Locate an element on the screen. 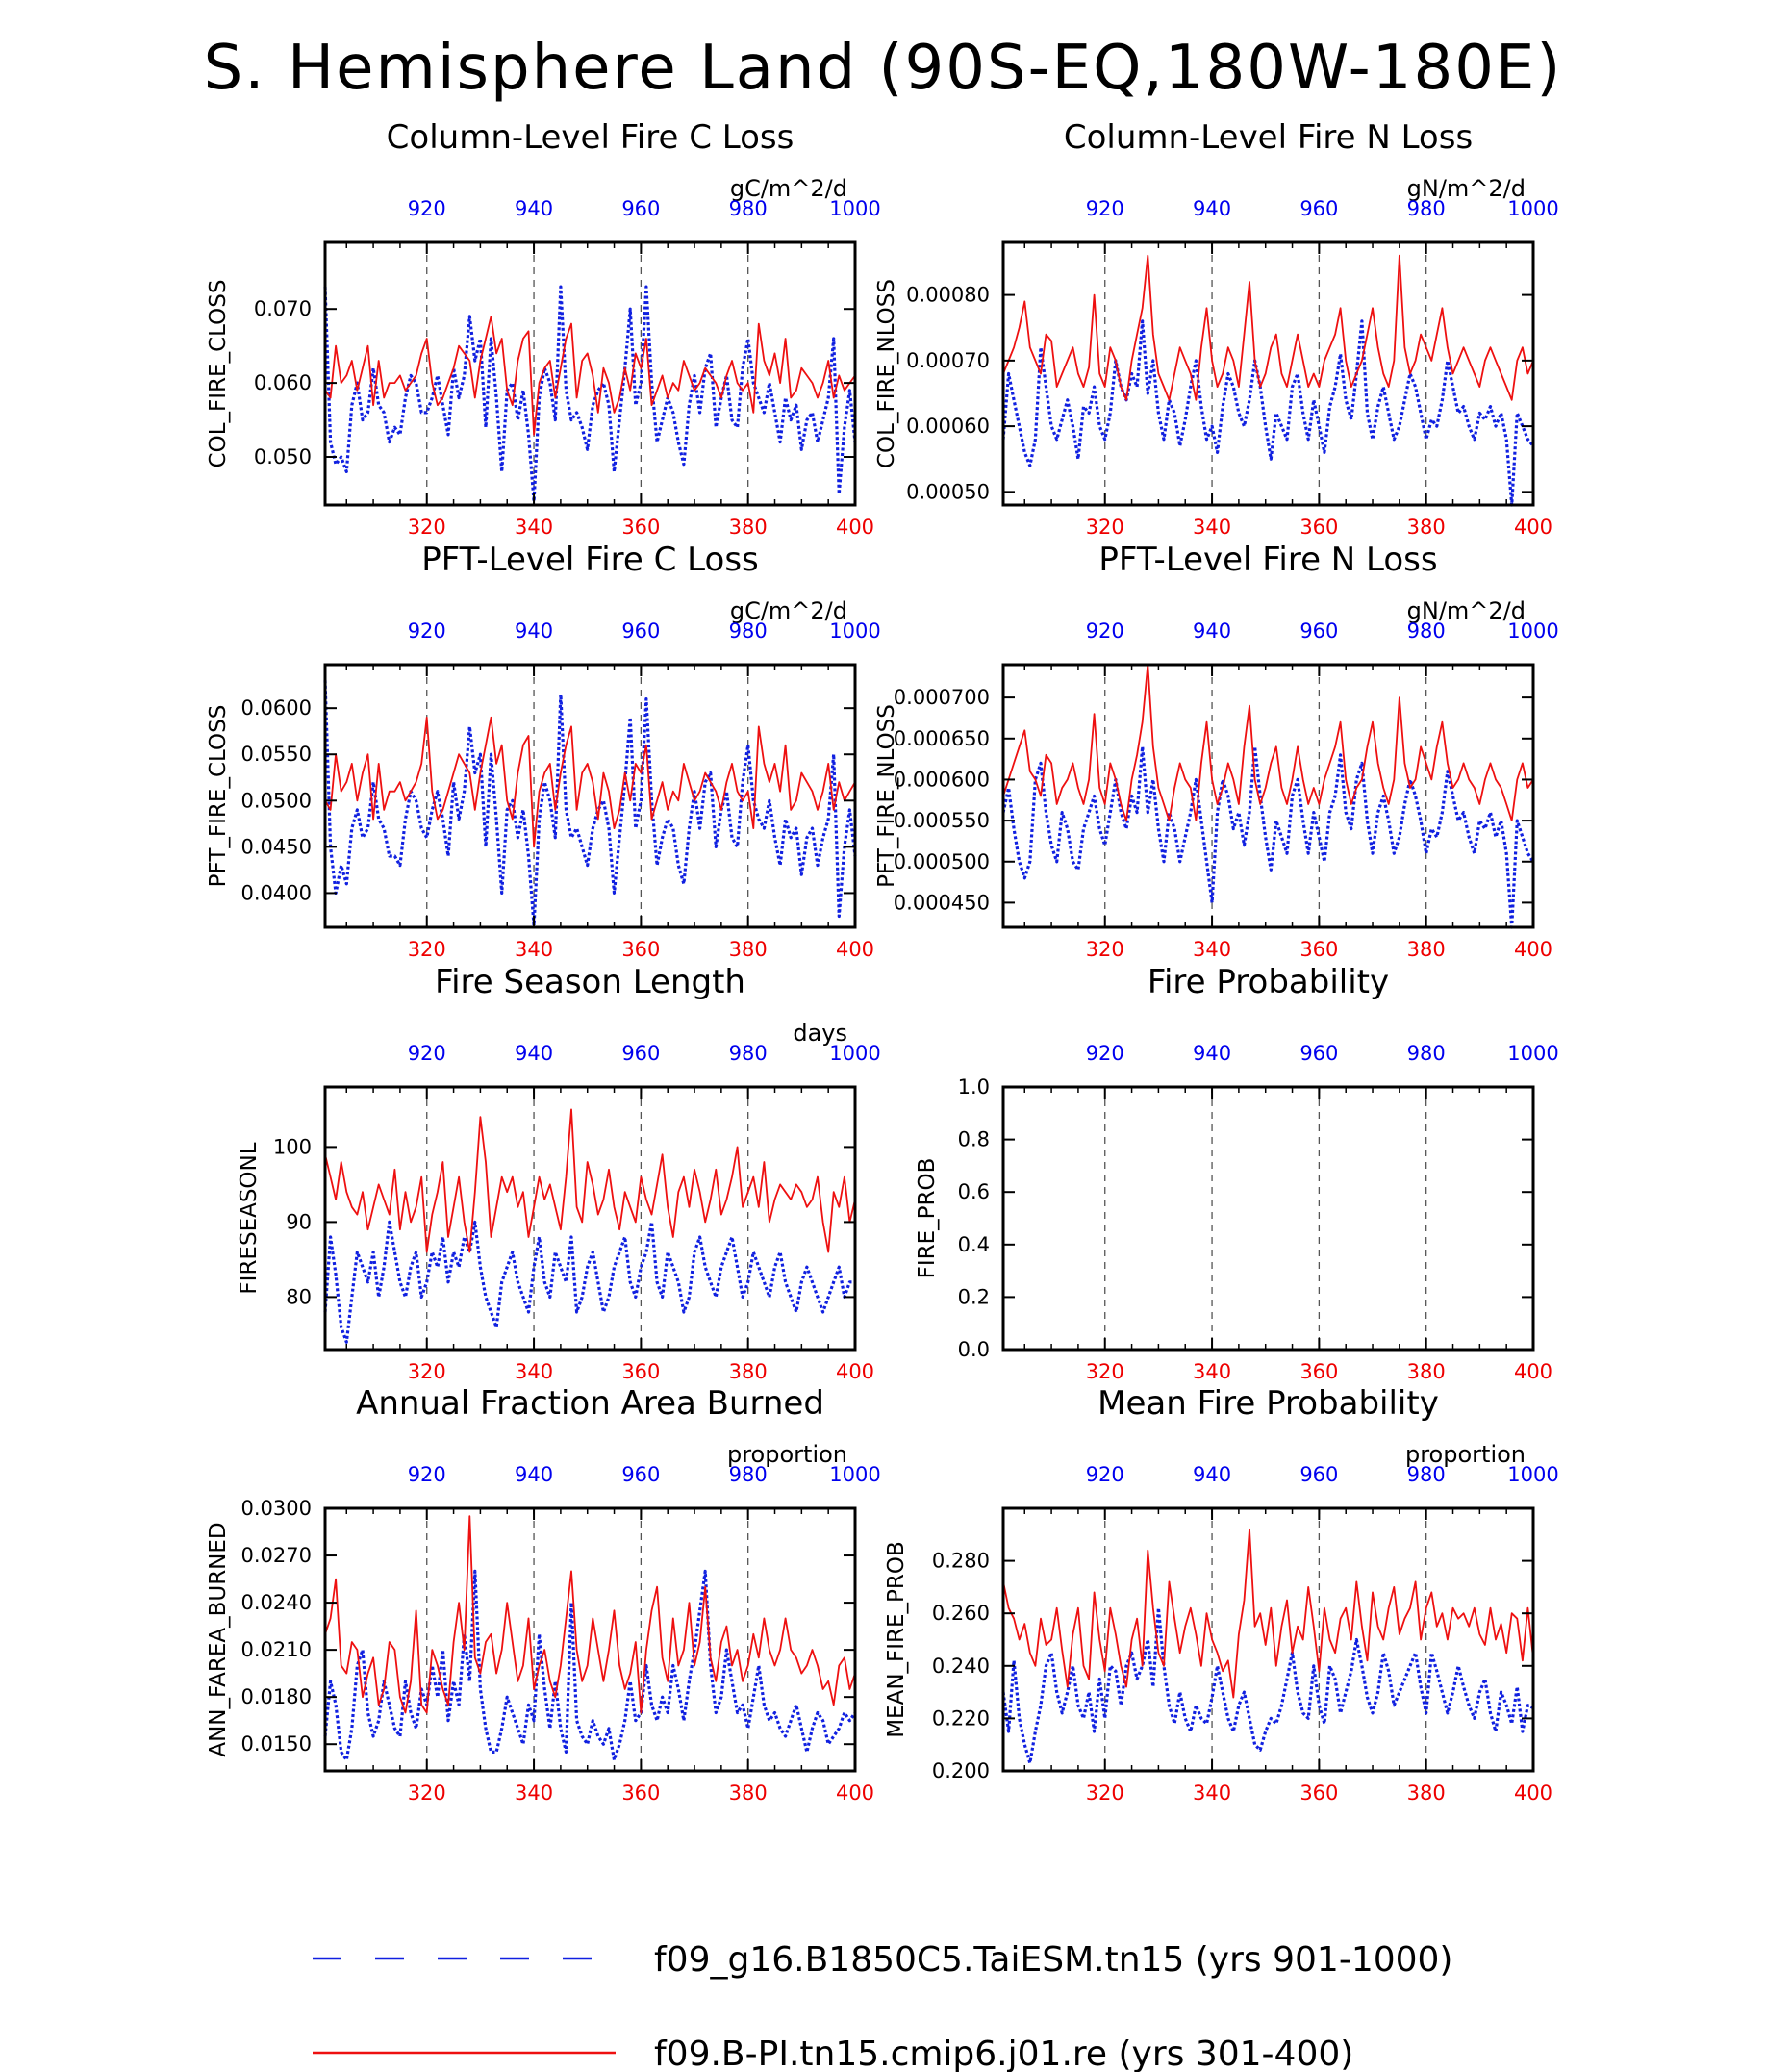 This screenshot has width=1766, height=2072. panel-title: Fire Season Length is located at coordinates (590, 982).